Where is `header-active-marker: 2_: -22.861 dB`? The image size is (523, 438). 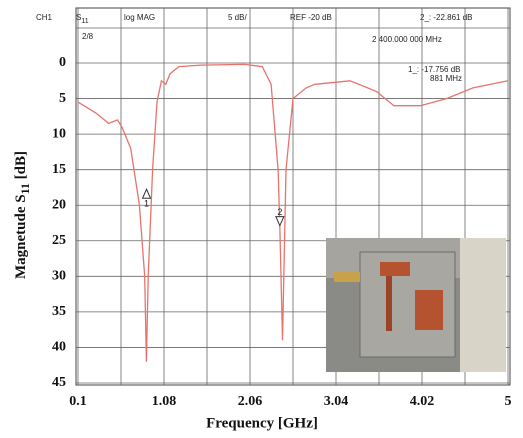 header-active-marker: 2_: -22.861 dB is located at coordinates (446, 17).